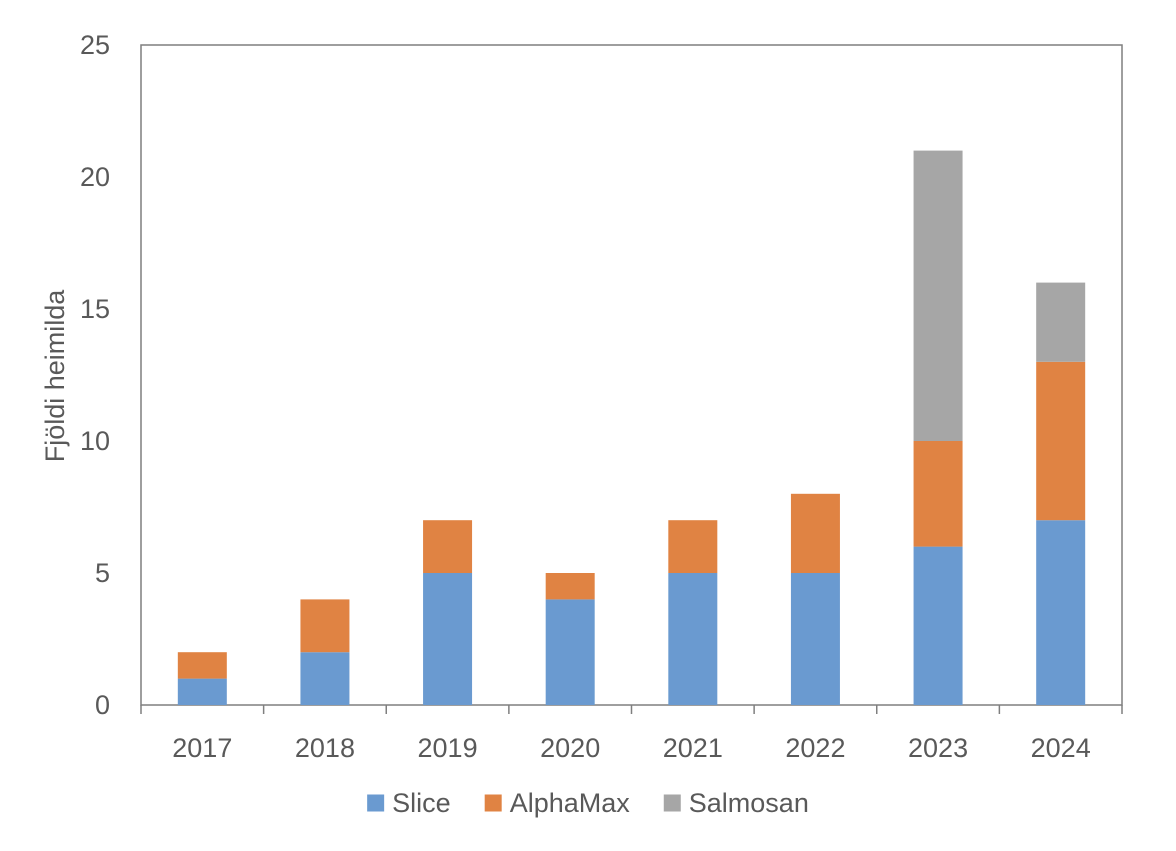  I want to click on bar-segment-alphamax-2017, so click(202, 665).